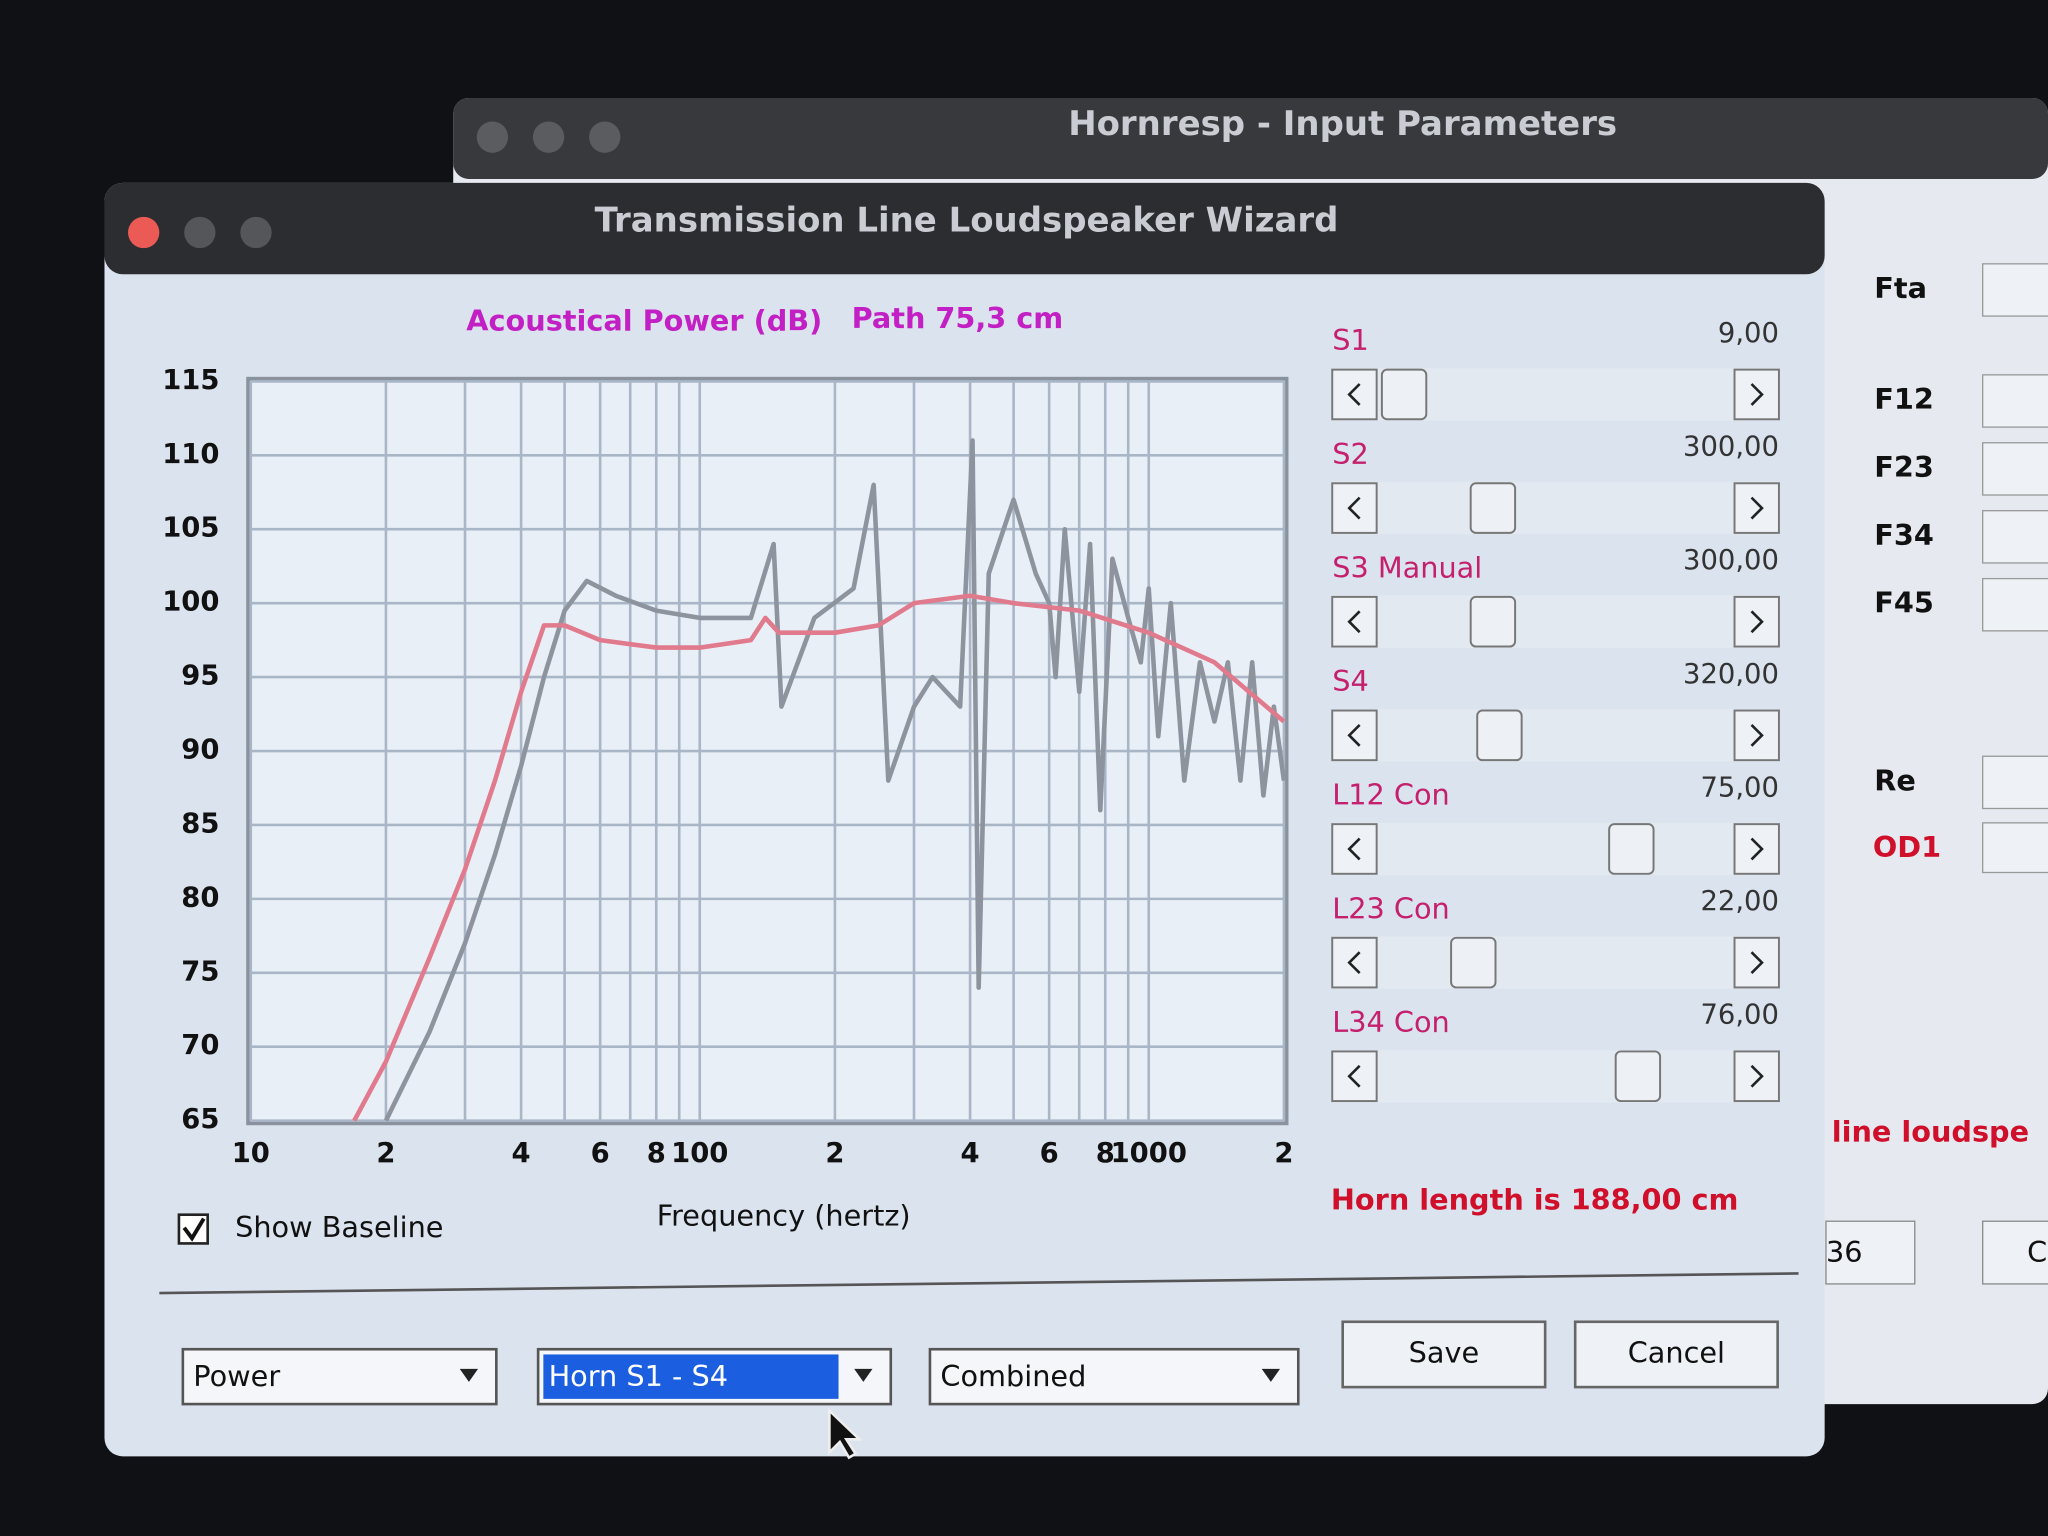  I want to click on x-tick-label: 1000, so click(1149, 1153).